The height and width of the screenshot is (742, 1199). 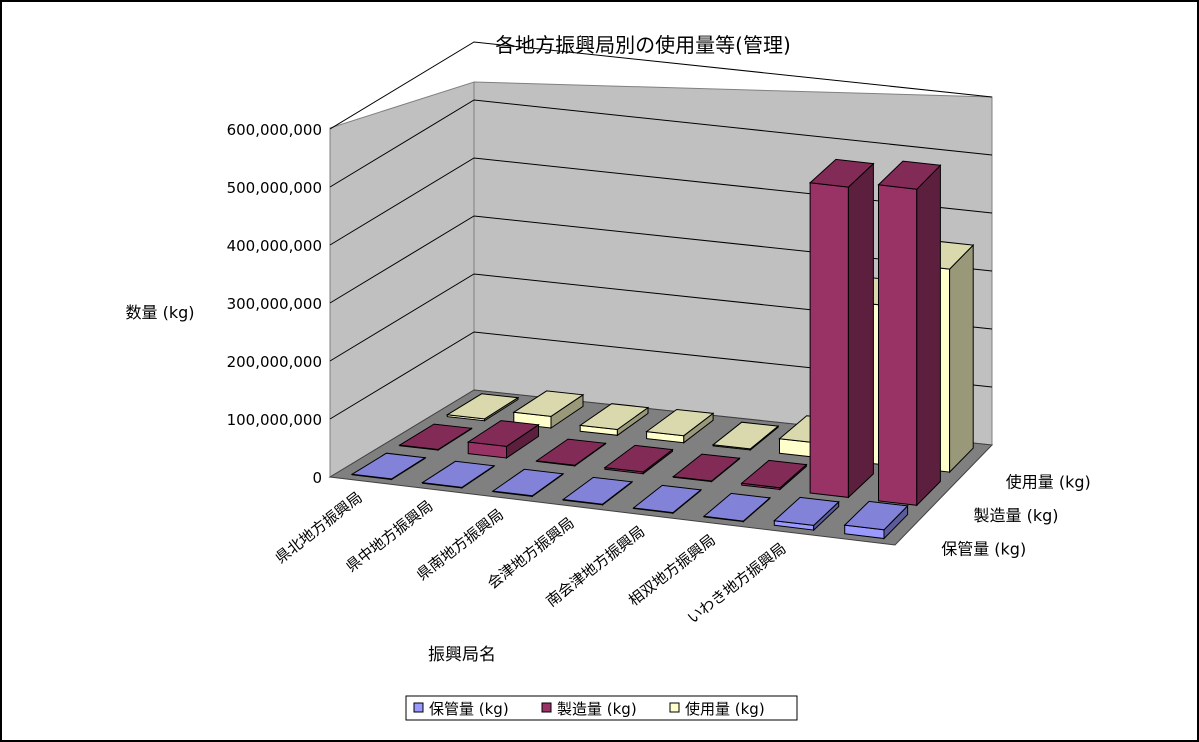 What do you see at coordinates (983, 548) in the screenshot?
I see `series-depth-label: 保管量 (kg)` at bounding box center [983, 548].